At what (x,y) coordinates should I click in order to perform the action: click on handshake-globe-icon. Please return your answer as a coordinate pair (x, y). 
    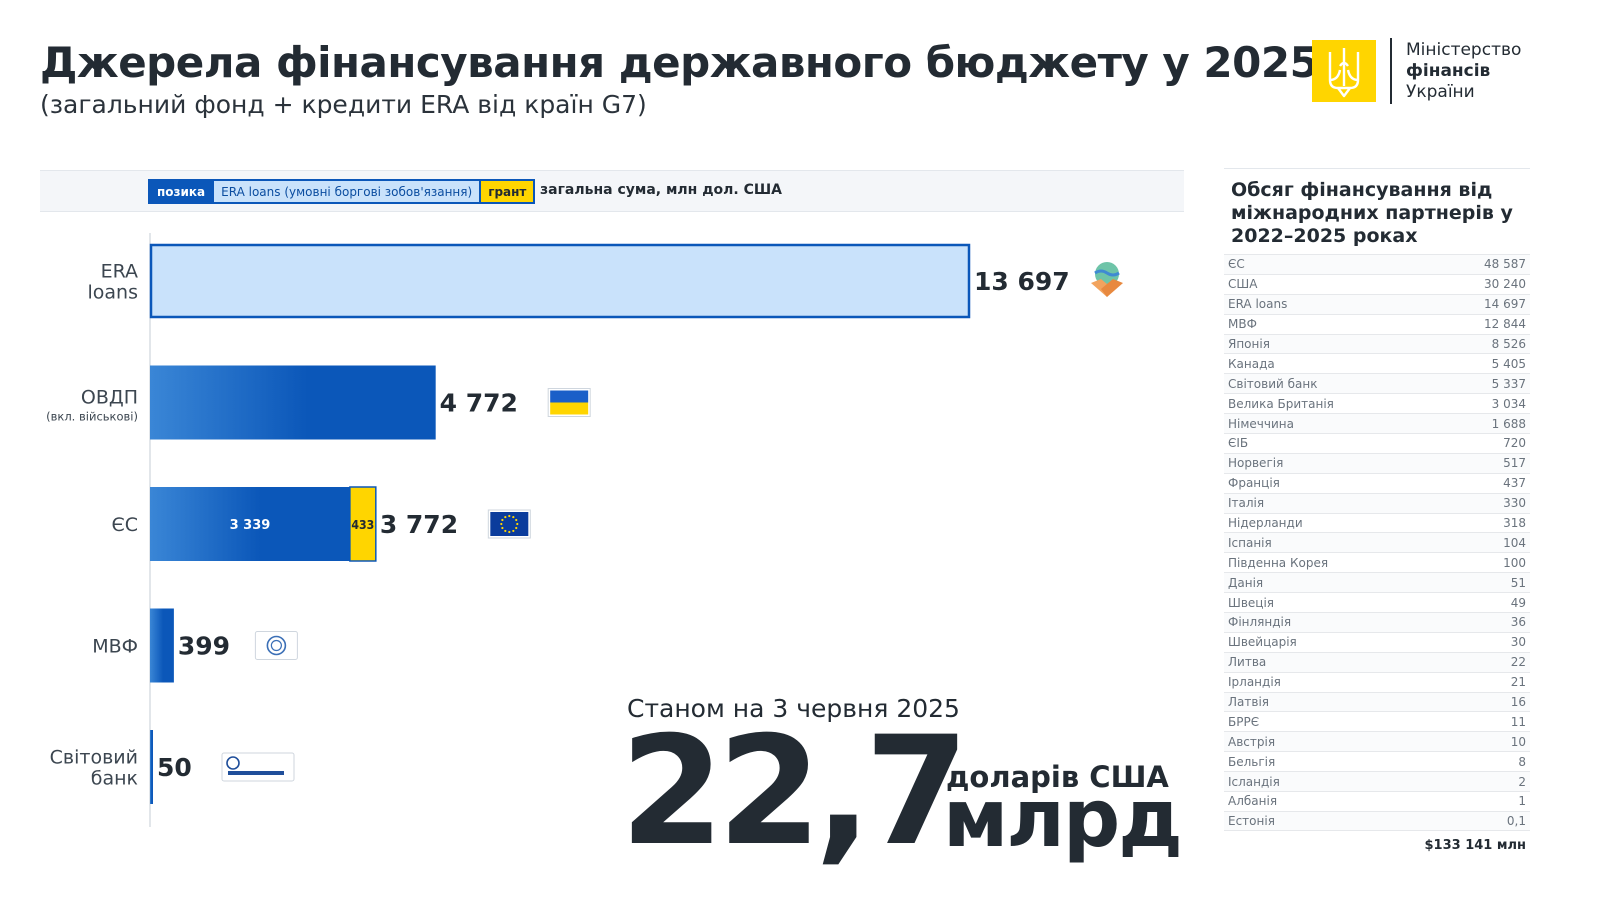
    Looking at the image, I should click on (1107, 279).